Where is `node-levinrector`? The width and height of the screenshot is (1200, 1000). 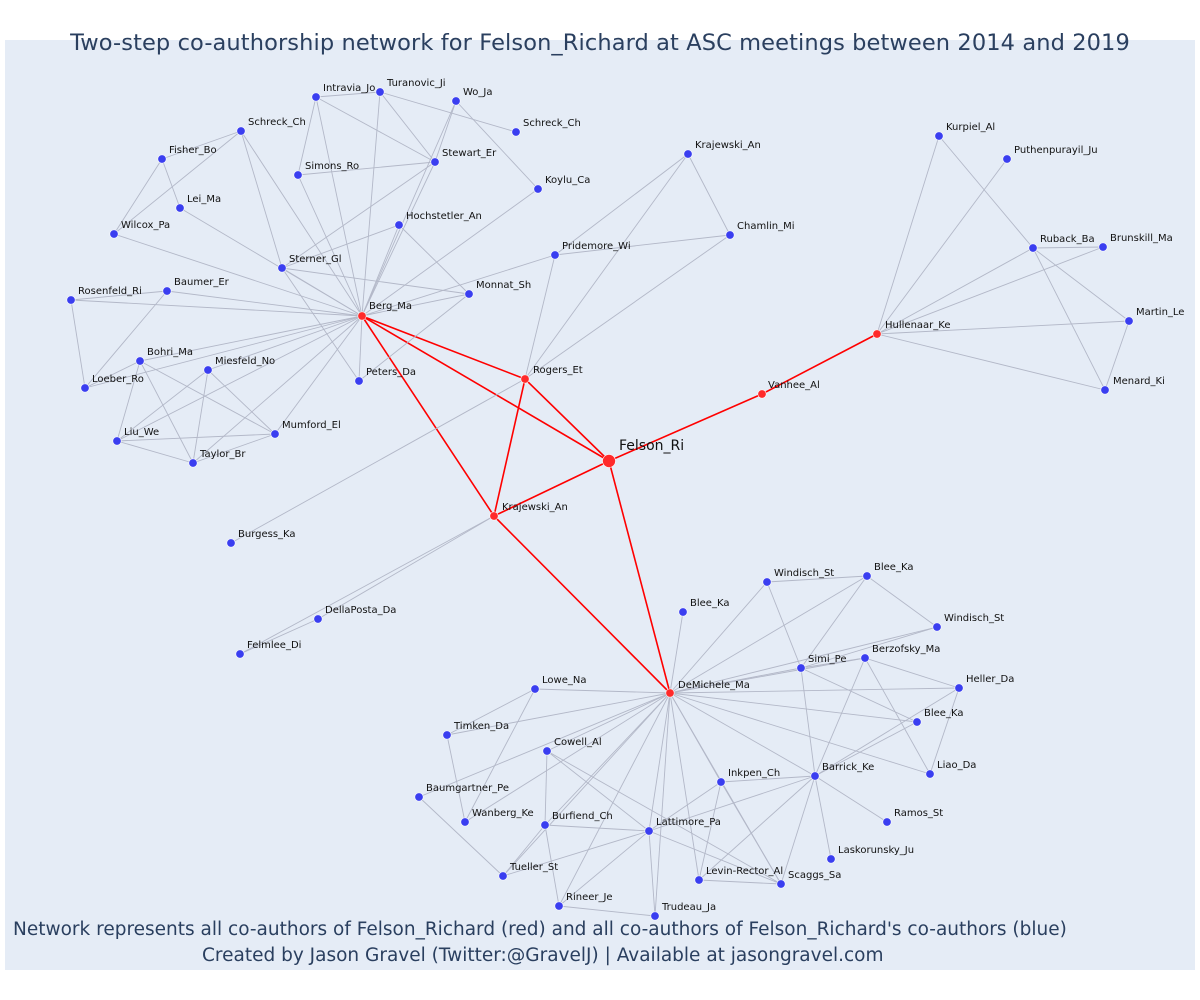 node-levinrector is located at coordinates (699, 880).